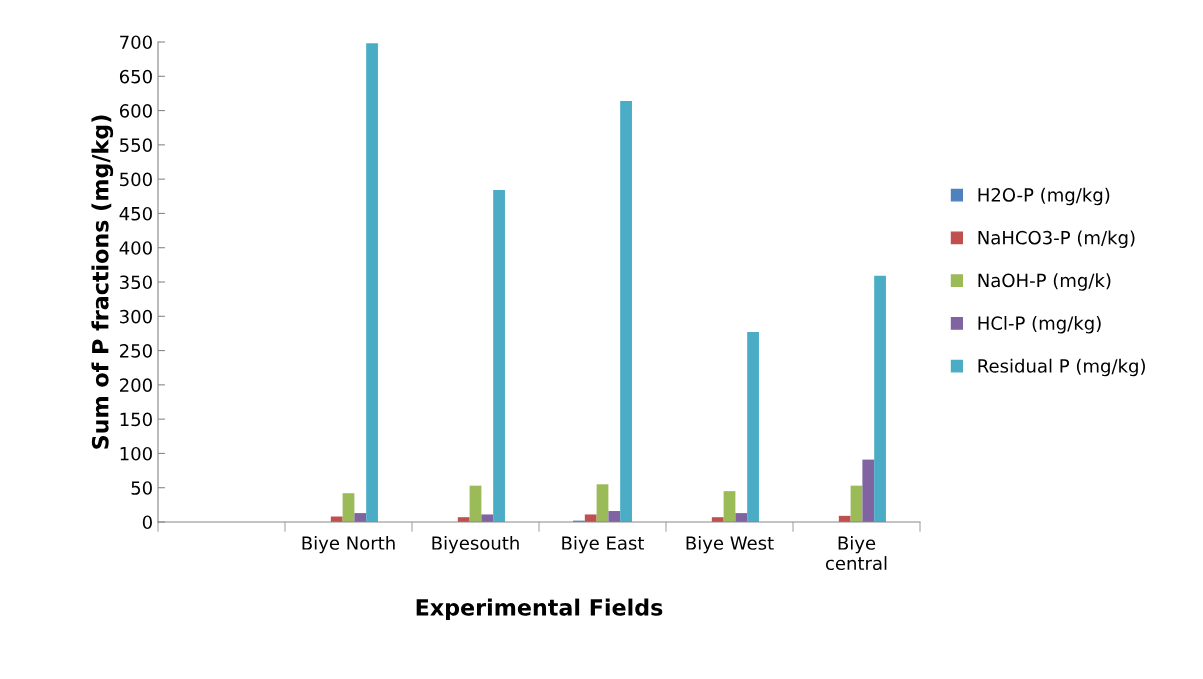 This screenshot has height=679, width=1203. What do you see at coordinates (136, 385) in the screenshot?
I see `y-tick-label: 200` at bounding box center [136, 385].